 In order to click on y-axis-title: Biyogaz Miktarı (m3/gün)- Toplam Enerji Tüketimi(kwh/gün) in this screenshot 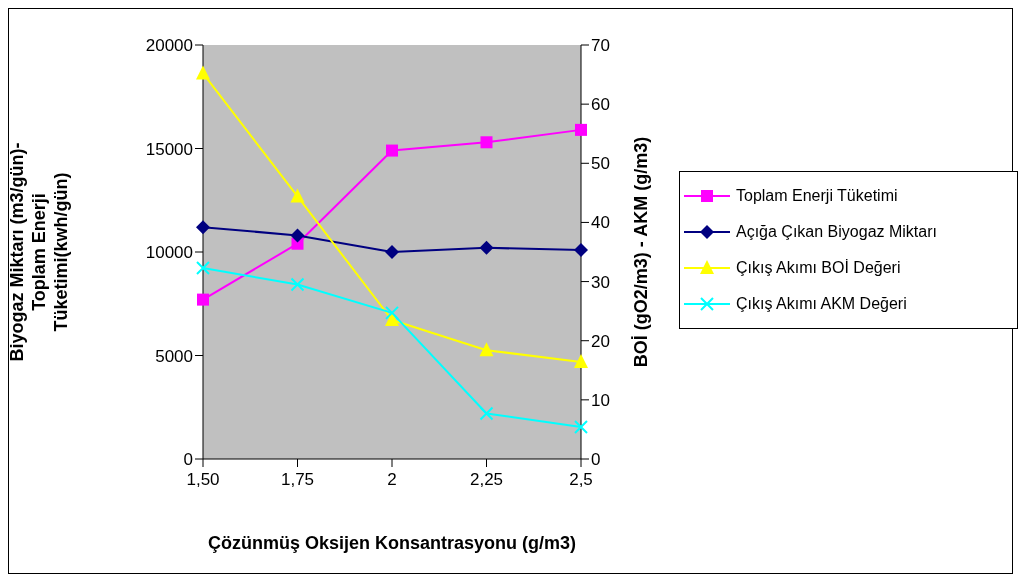, I will do `click(39, 252)`.